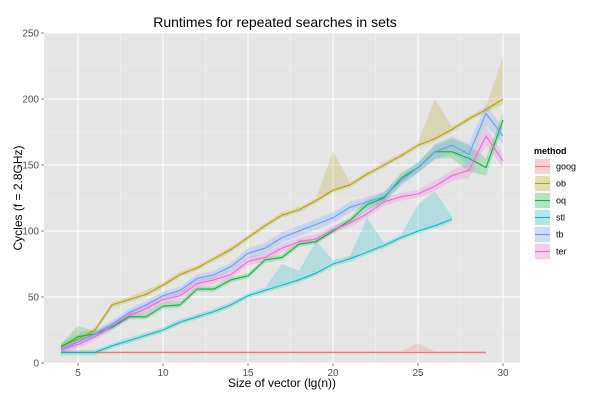  I want to click on legend-label: oq, so click(561, 201).